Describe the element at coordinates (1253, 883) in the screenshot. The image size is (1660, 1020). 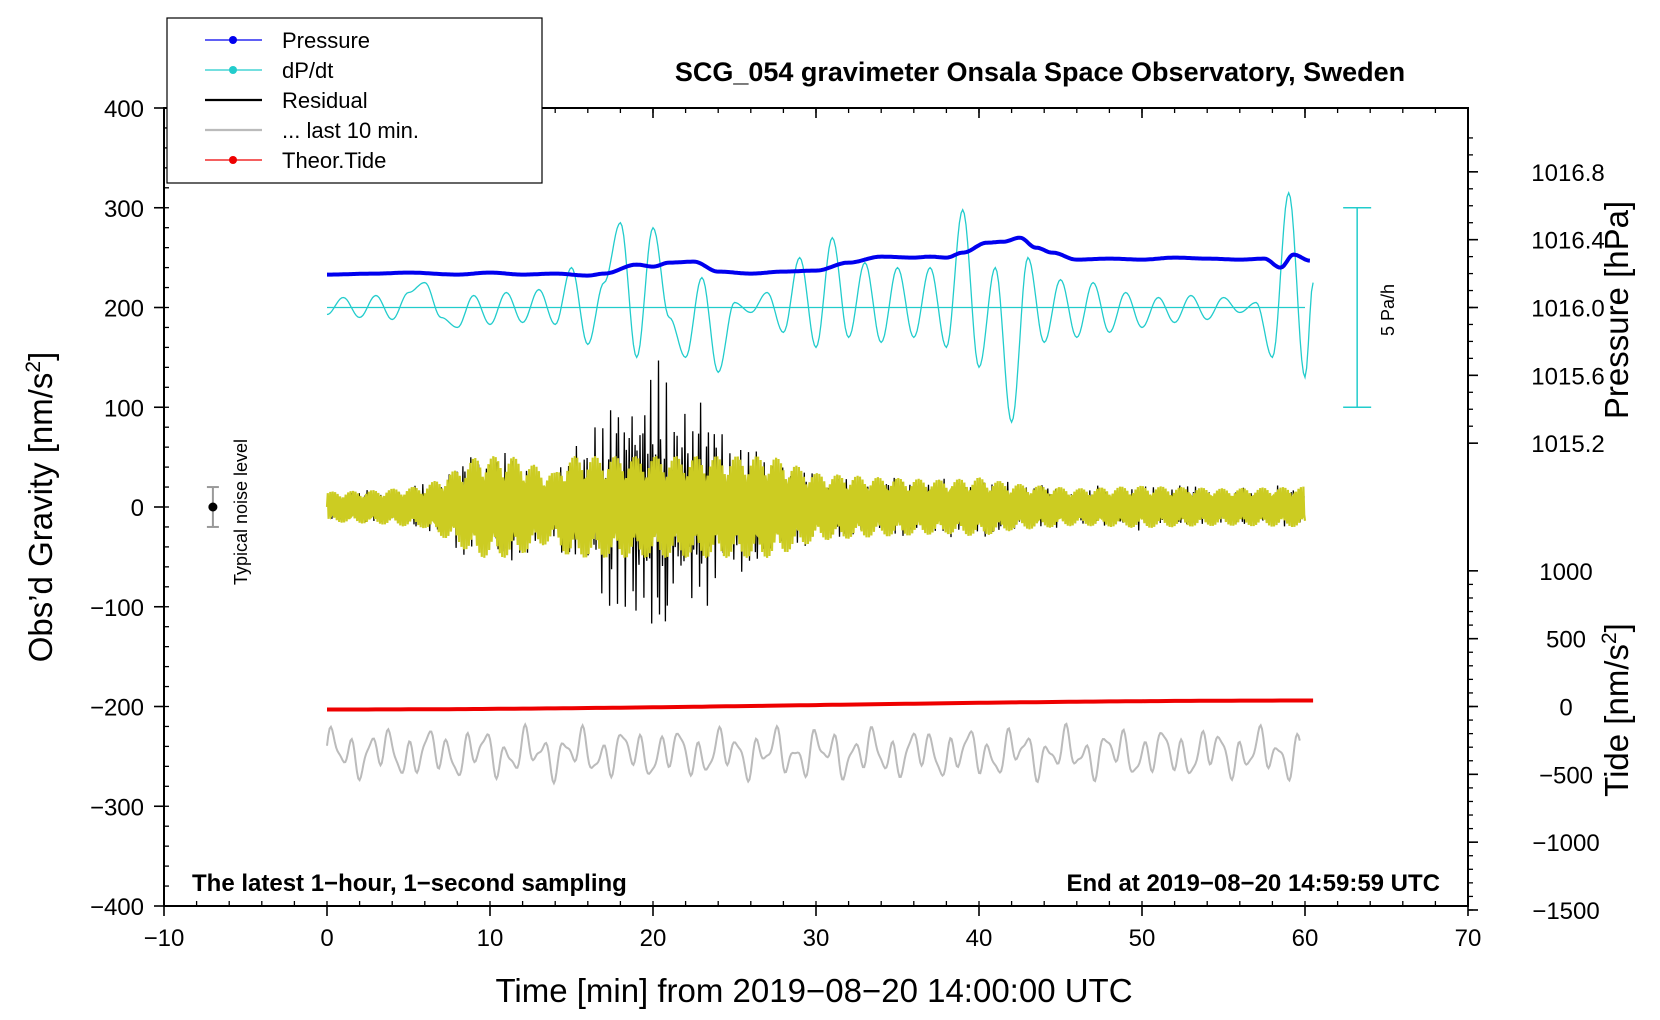
I see `footer-right: End at 2019−08−20 14:59:59 UTC` at that location.